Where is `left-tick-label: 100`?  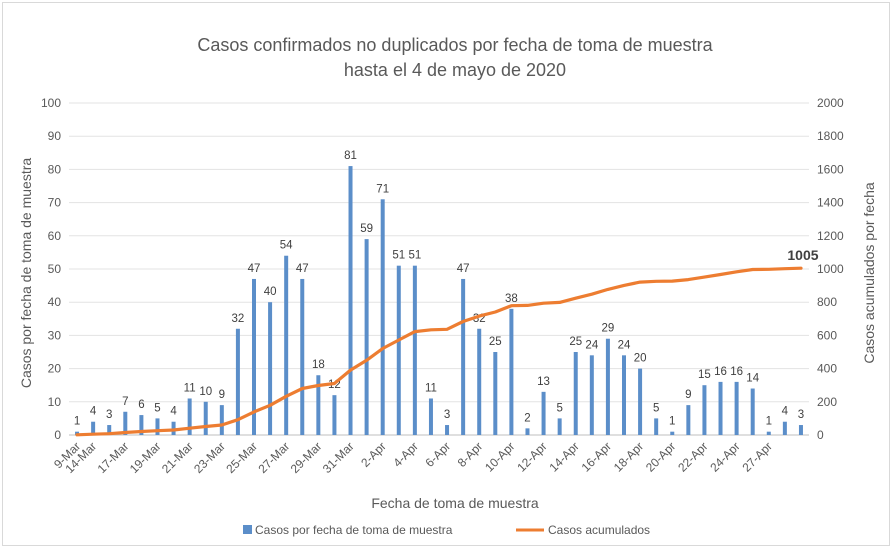
left-tick-label: 100 is located at coordinates (51, 103).